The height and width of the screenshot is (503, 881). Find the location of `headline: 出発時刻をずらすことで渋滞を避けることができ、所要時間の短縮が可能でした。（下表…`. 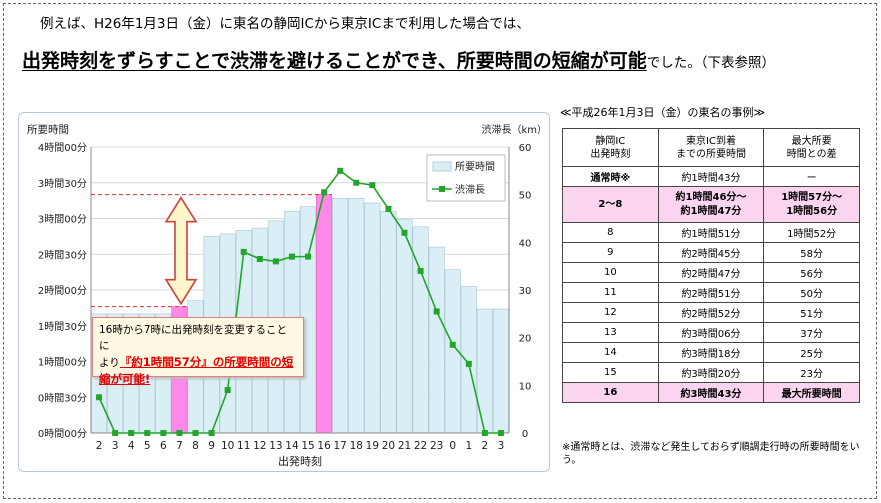

headline: 出発時刻をずらすことで渋滞を避けることができ、所要時間の短縮が可能でした。（下表… is located at coordinates (398, 59).